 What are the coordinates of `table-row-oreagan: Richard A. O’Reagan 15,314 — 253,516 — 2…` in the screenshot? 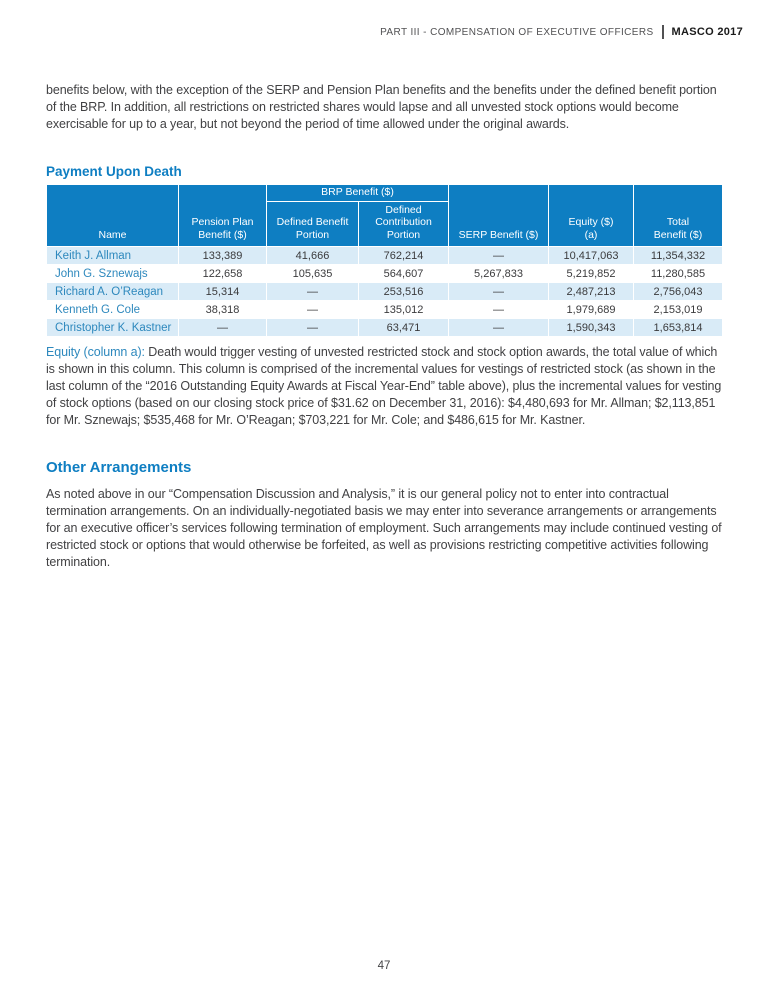 It's located at (385, 291).